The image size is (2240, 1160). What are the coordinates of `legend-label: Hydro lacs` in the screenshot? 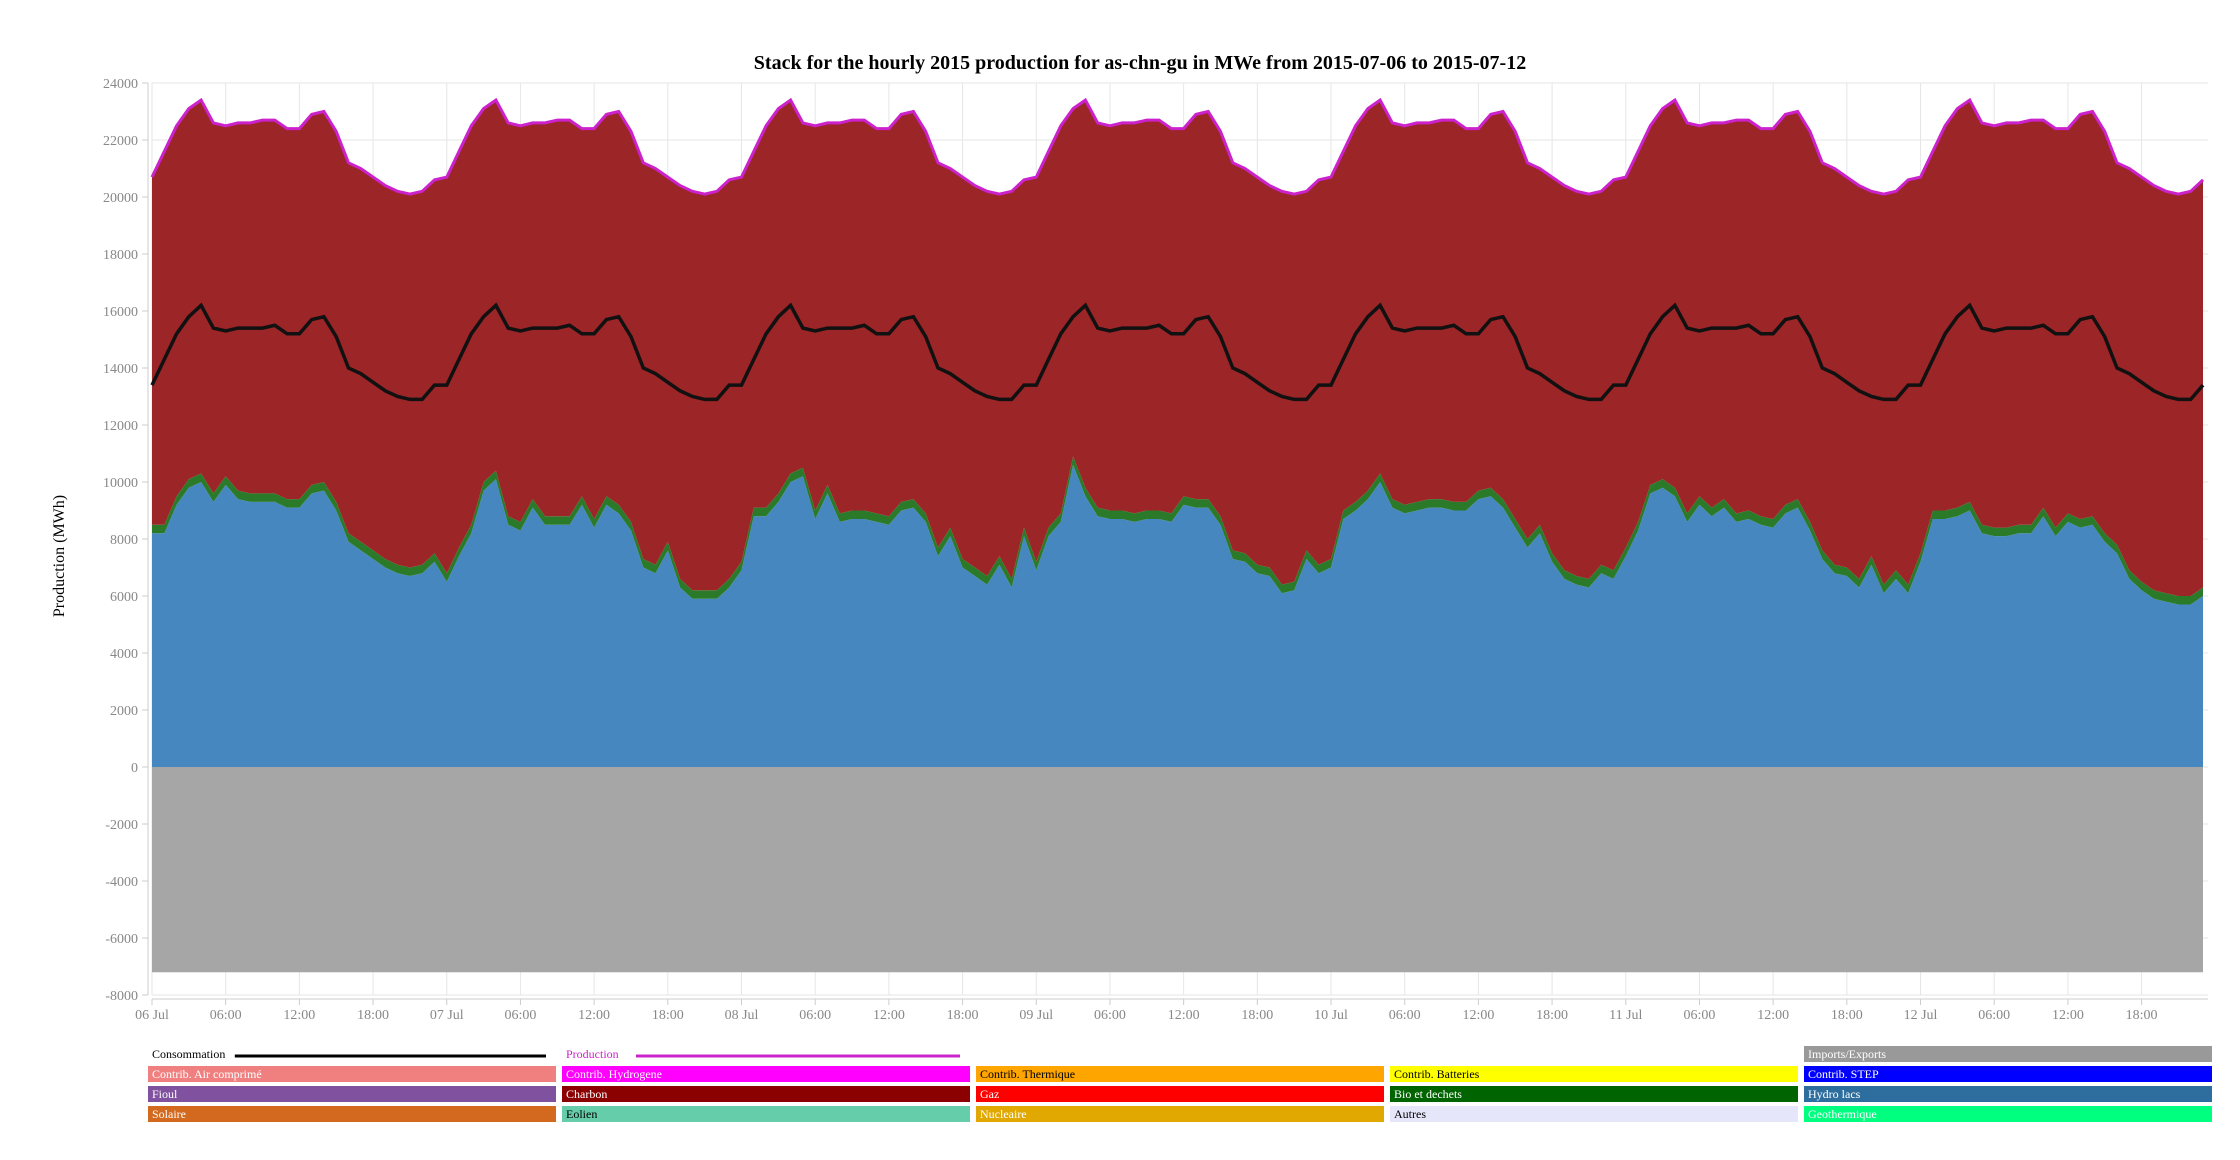 It's located at (1834, 1094).